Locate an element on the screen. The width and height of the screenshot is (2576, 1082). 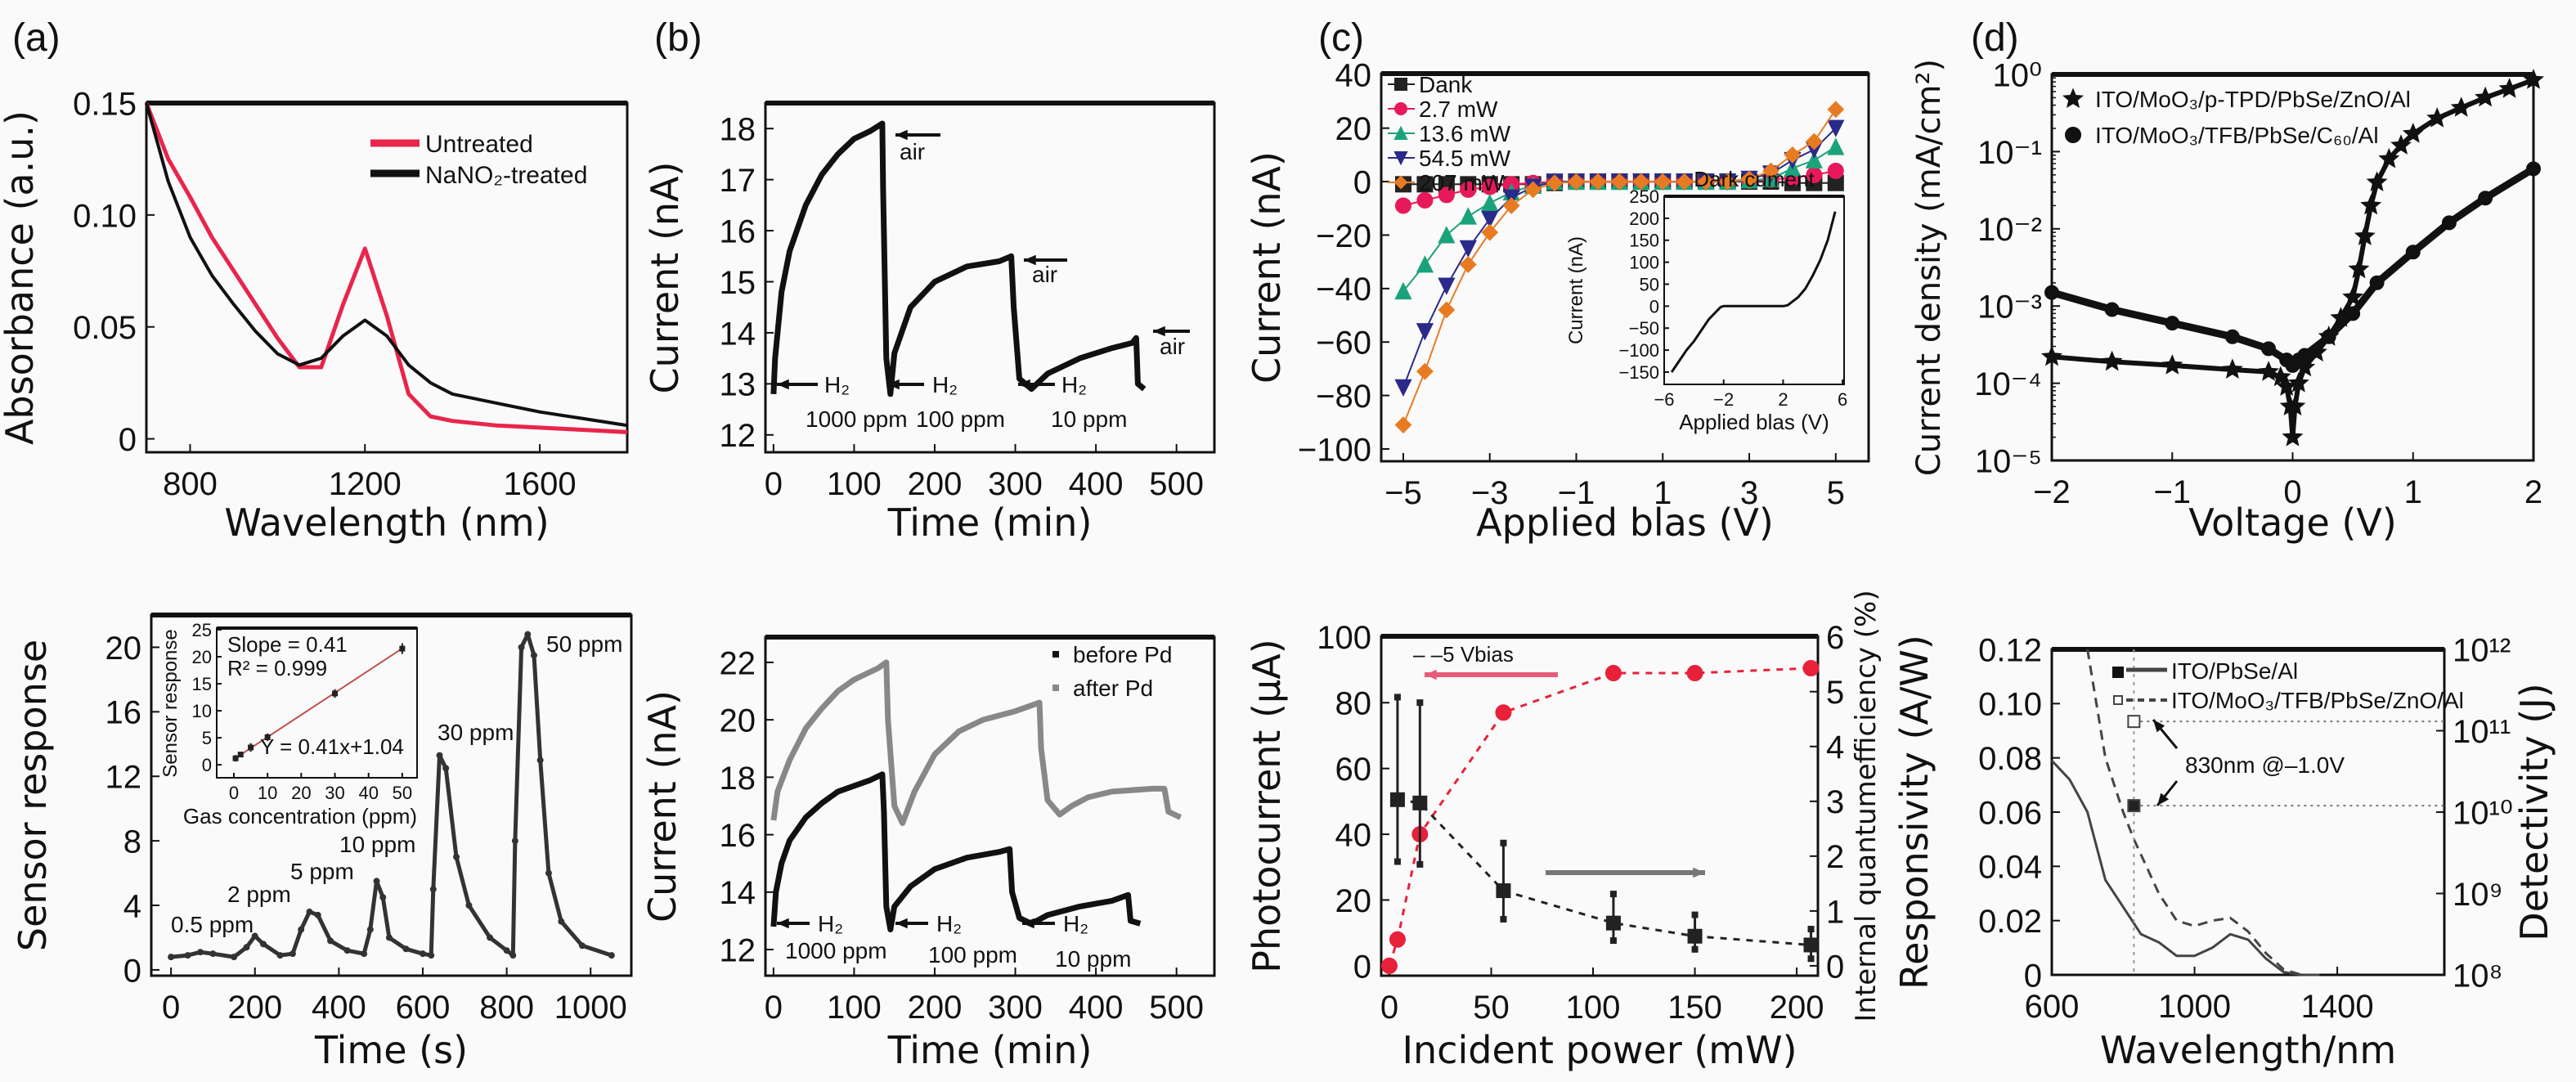
x-tick-label: 10 is located at coordinates (267, 793).